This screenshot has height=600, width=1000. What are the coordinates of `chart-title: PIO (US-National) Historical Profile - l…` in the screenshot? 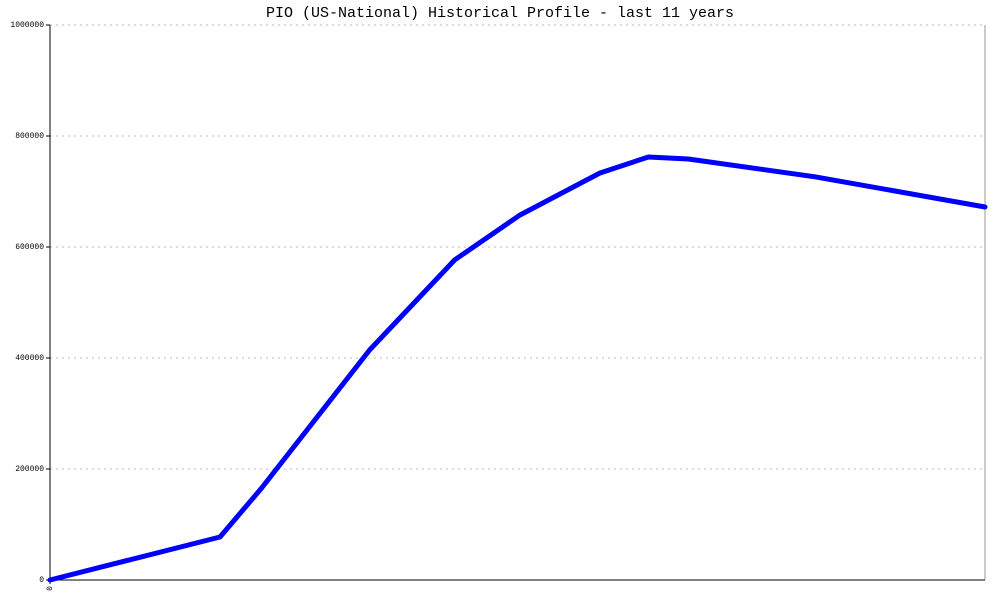 It's located at (500, 13).